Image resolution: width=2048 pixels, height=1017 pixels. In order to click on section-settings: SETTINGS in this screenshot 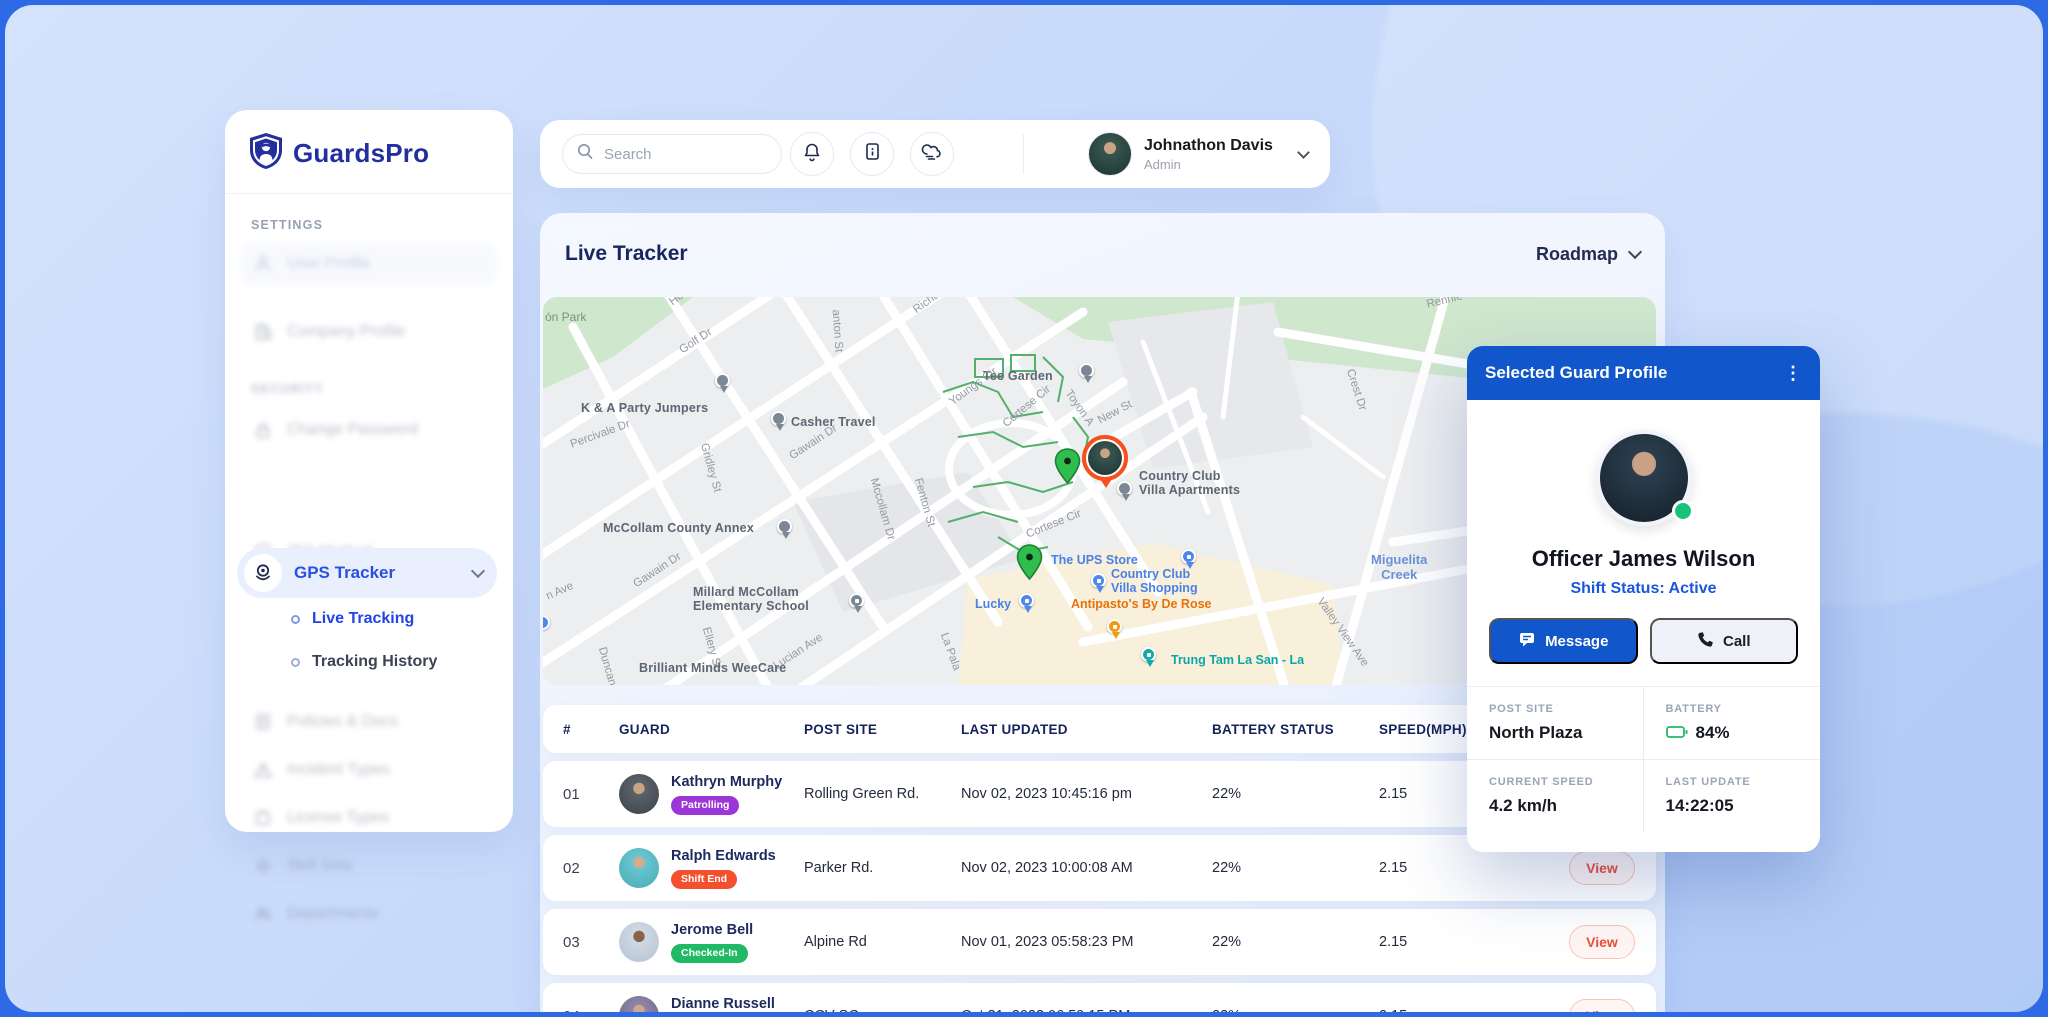, I will do `click(287, 225)`.